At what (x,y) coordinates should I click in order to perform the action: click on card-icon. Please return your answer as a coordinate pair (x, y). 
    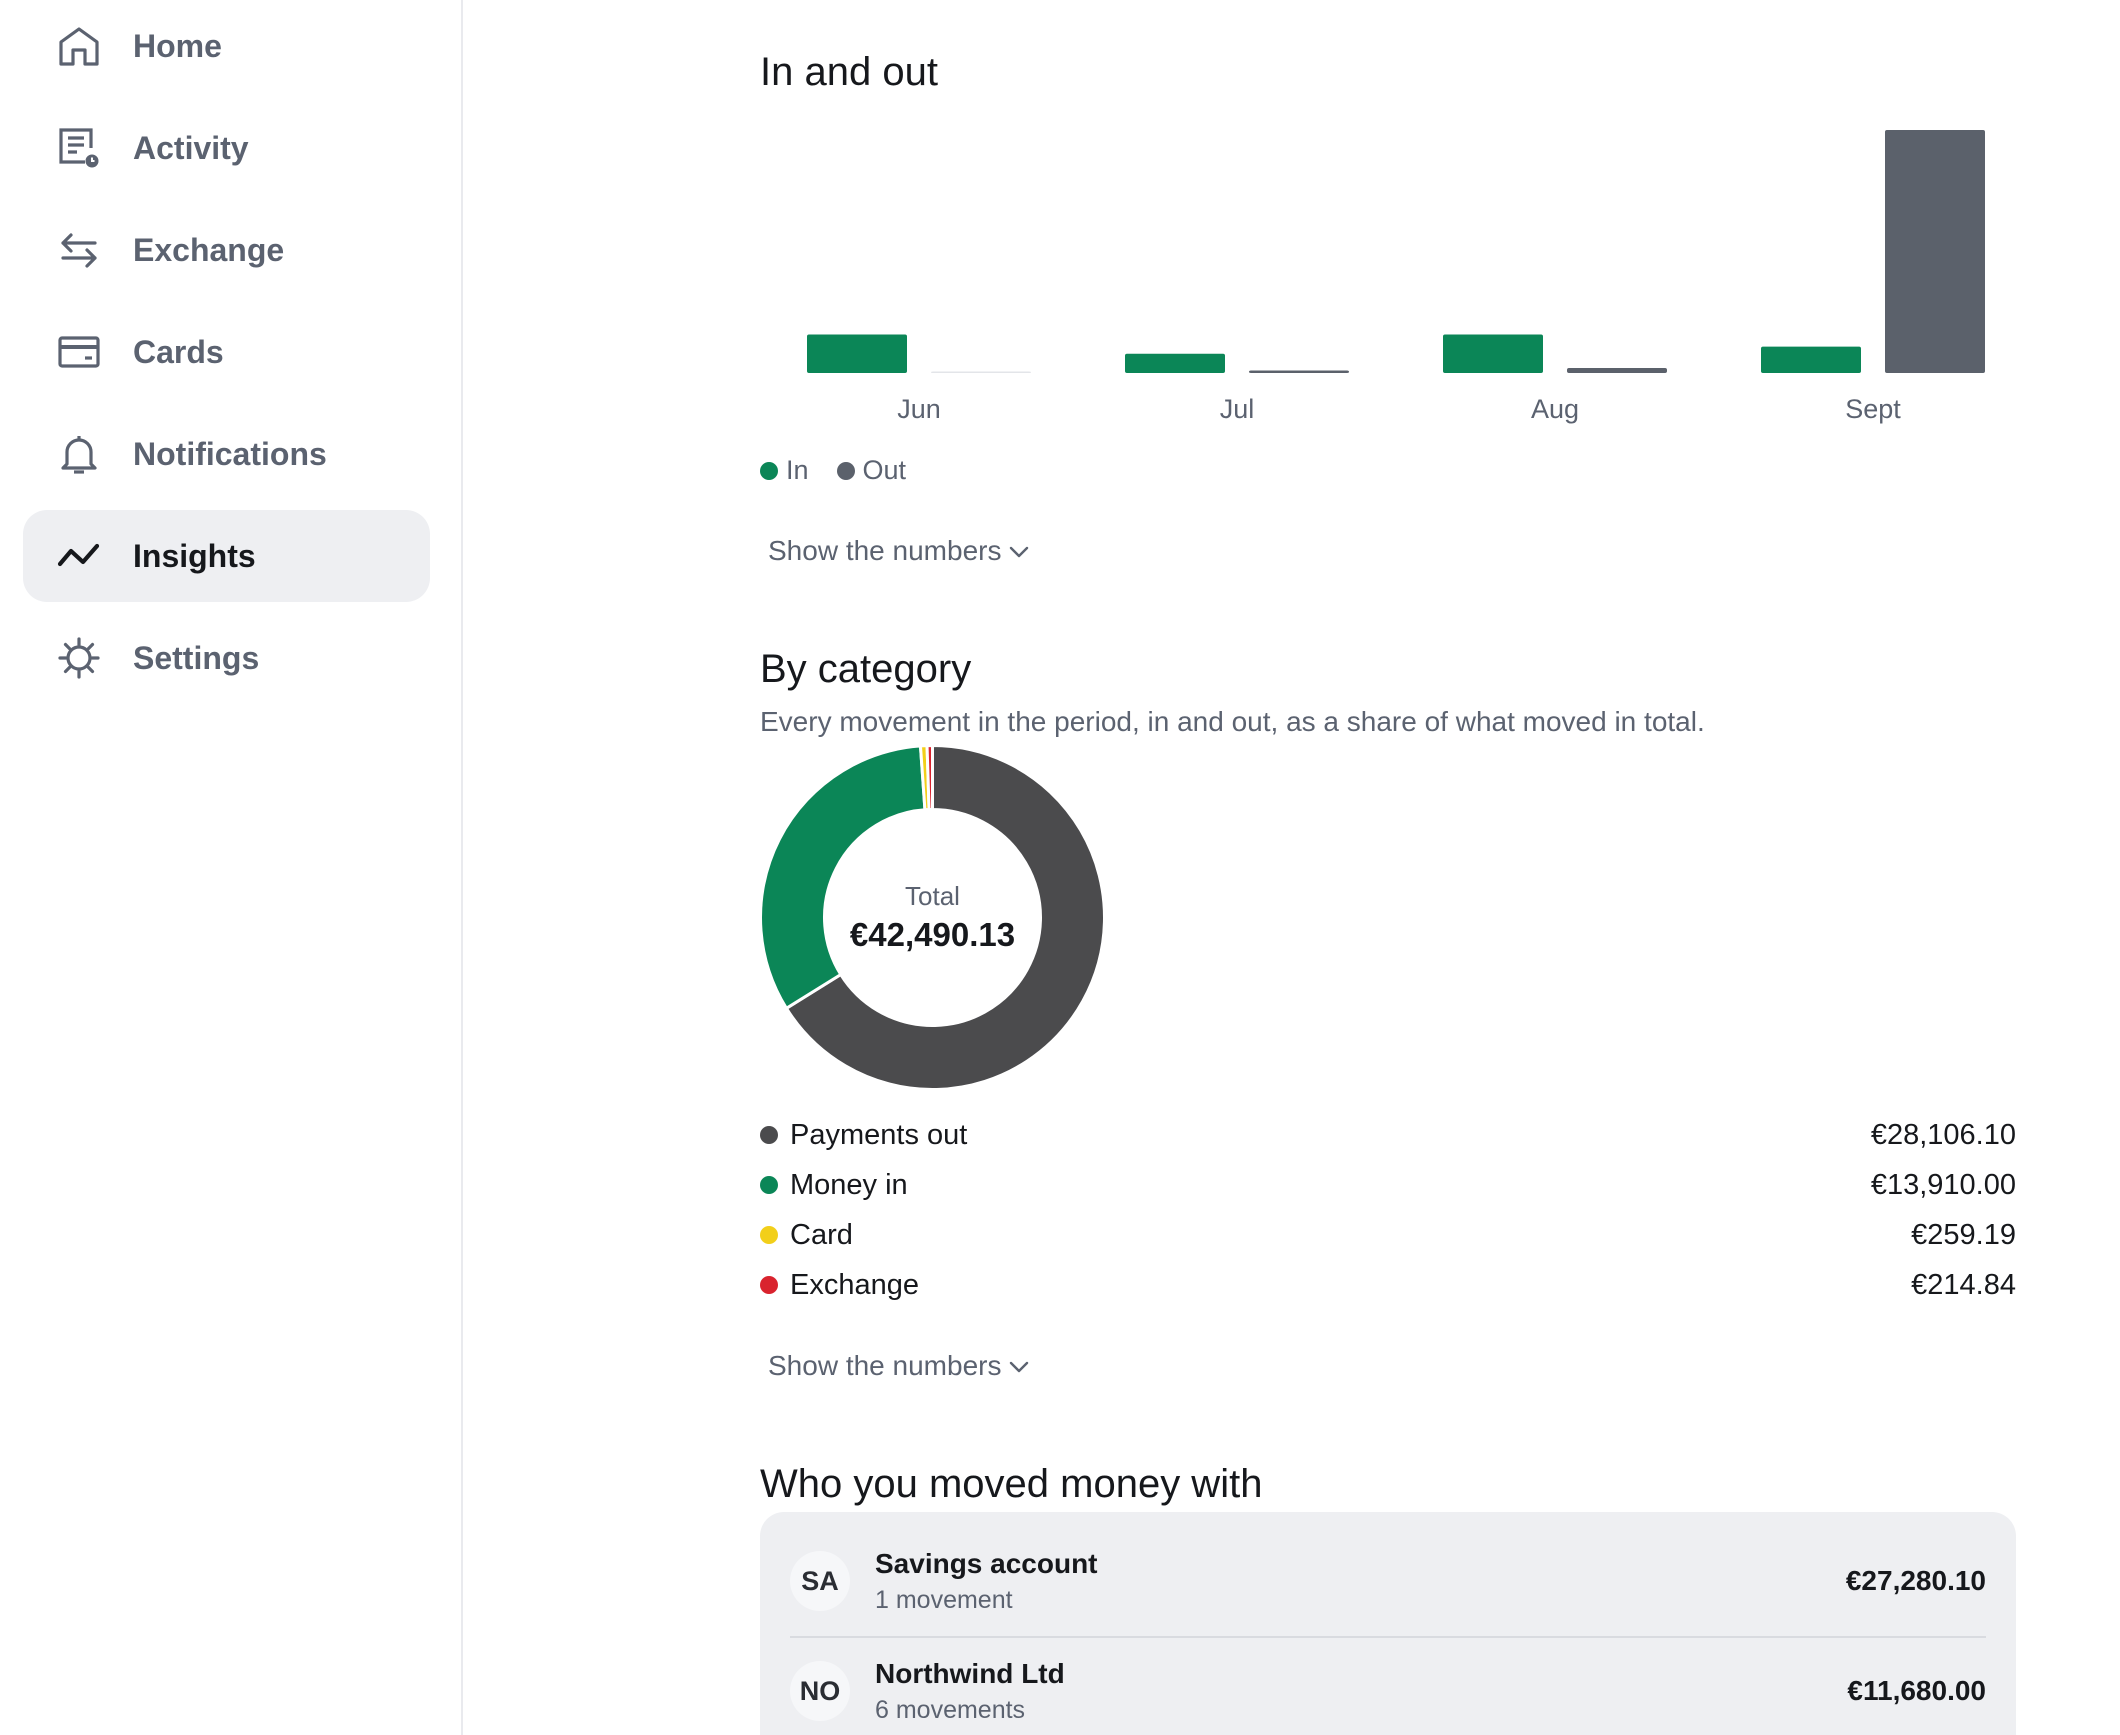
    Looking at the image, I should click on (79, 352).